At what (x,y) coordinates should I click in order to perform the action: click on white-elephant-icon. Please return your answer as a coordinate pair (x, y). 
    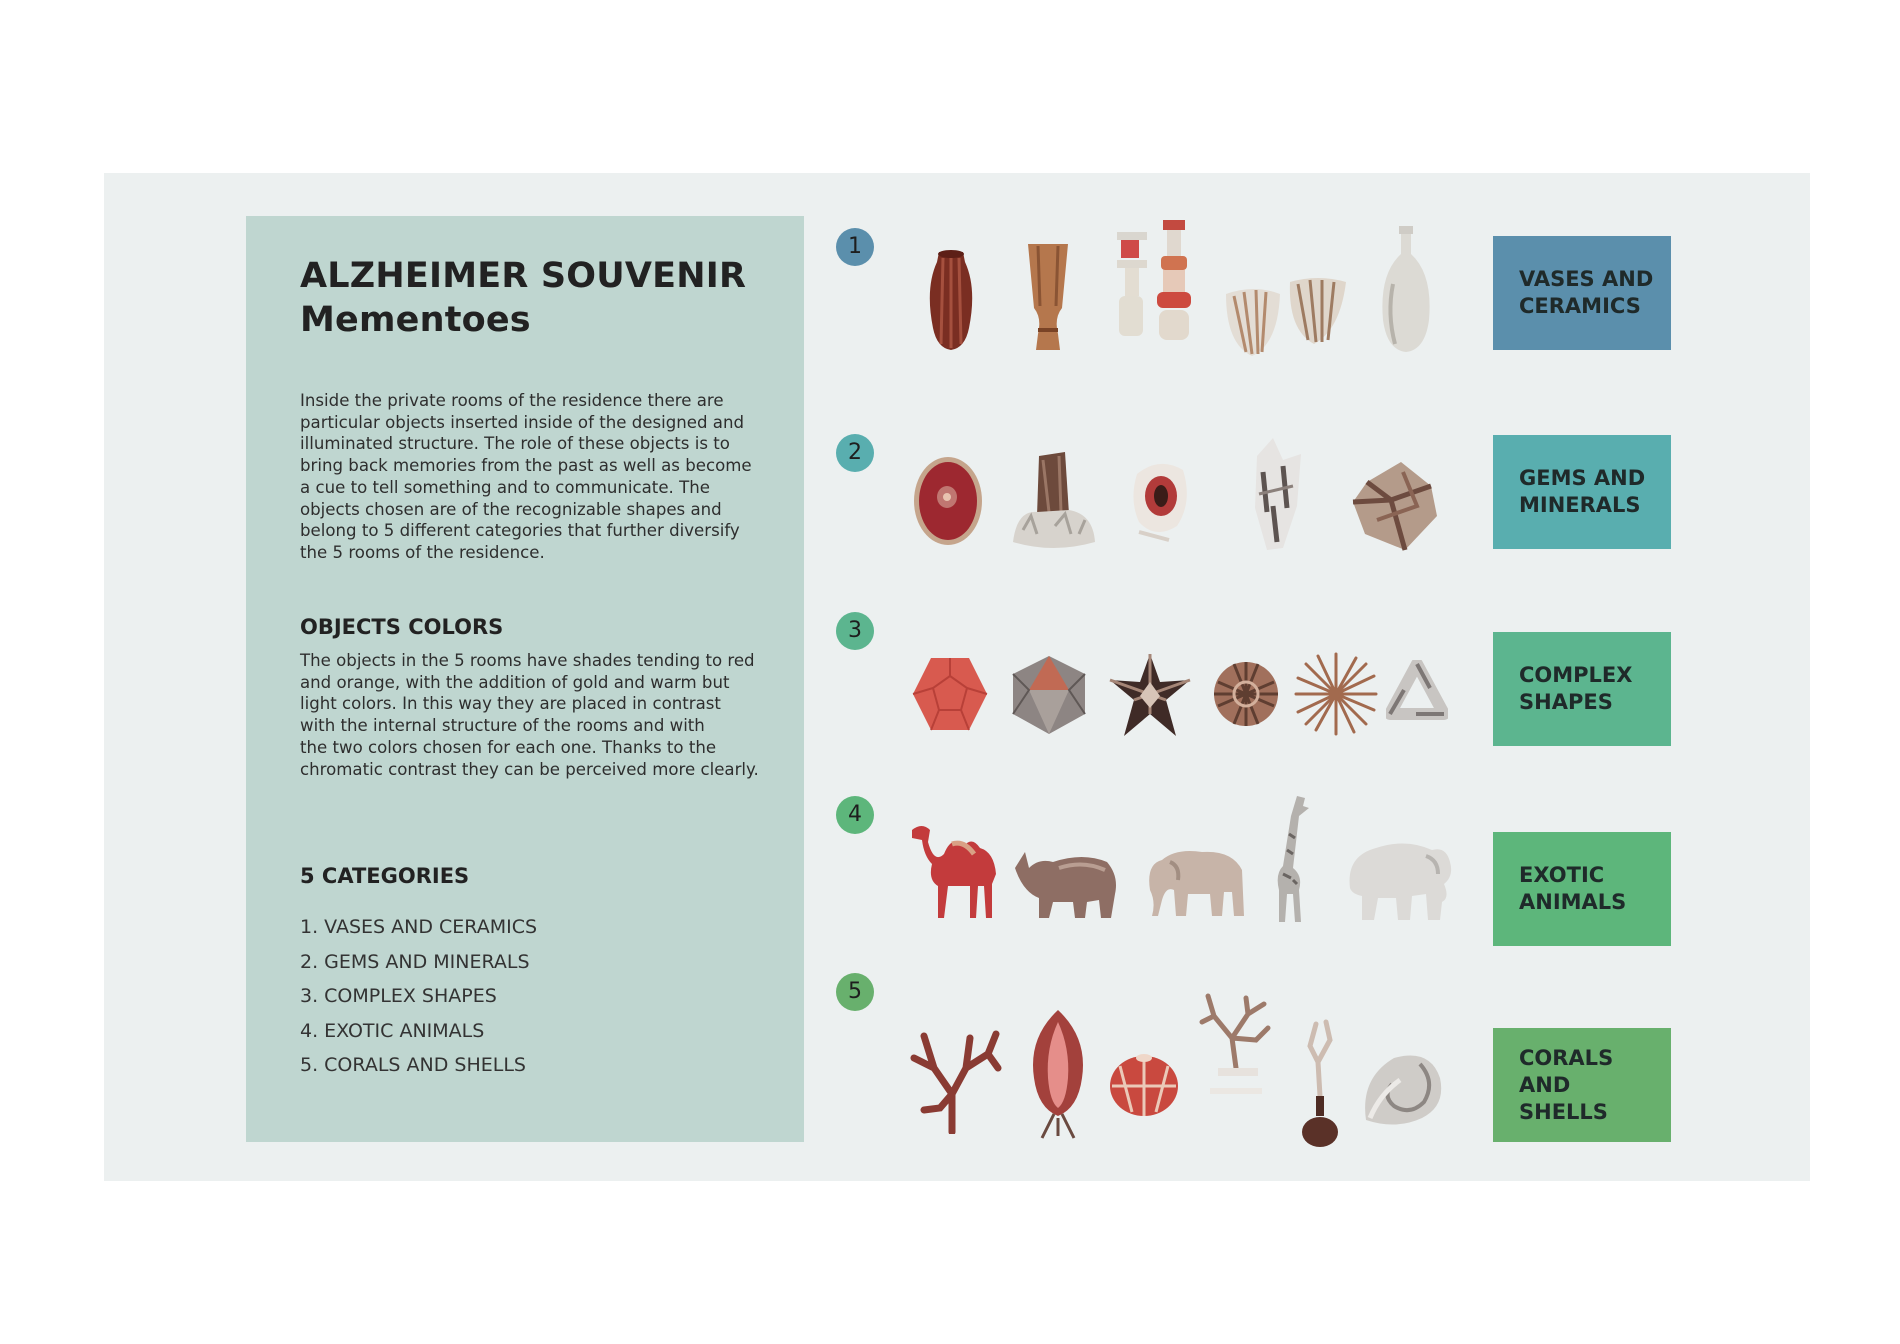
    Looking at the image, I should click on (1400, 881).